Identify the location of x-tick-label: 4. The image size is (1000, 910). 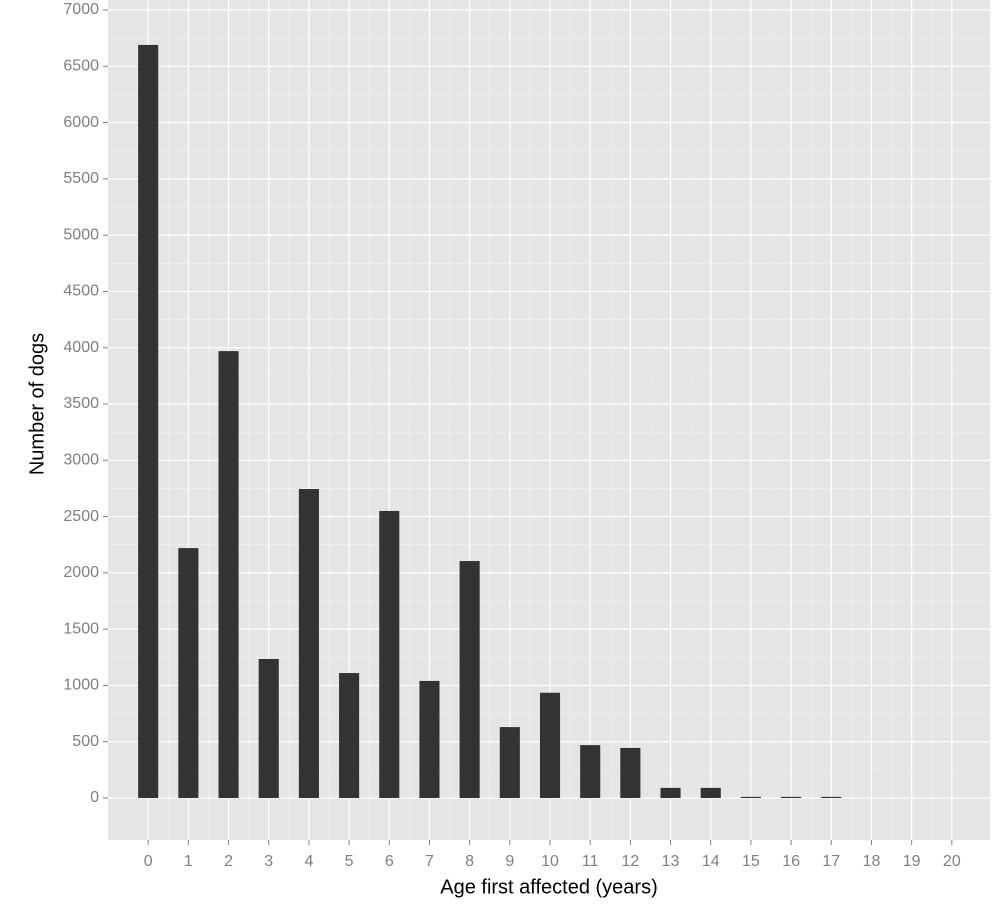
(308, 861).